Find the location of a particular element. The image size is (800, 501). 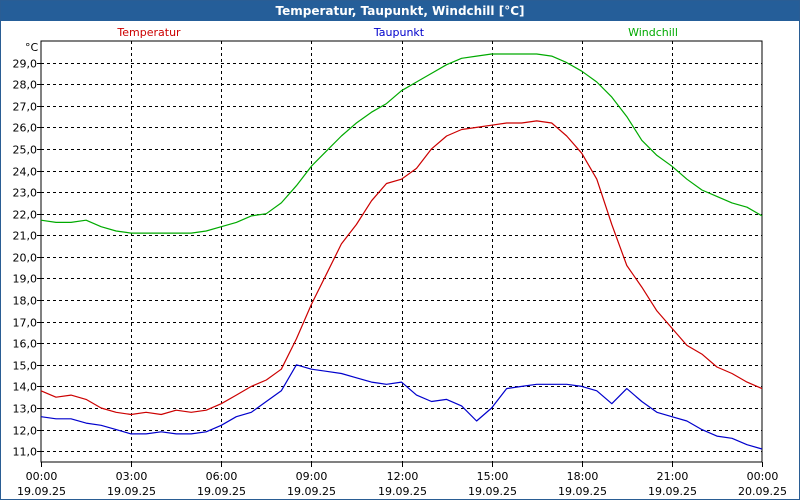

x-tick-time: 03:00 is located at coordinates (132, 476).